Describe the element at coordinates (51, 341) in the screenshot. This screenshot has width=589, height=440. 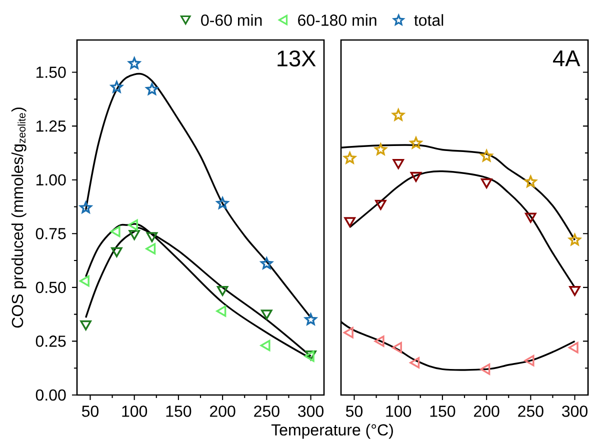
I see `y-tick-label: 0.25` at that location.